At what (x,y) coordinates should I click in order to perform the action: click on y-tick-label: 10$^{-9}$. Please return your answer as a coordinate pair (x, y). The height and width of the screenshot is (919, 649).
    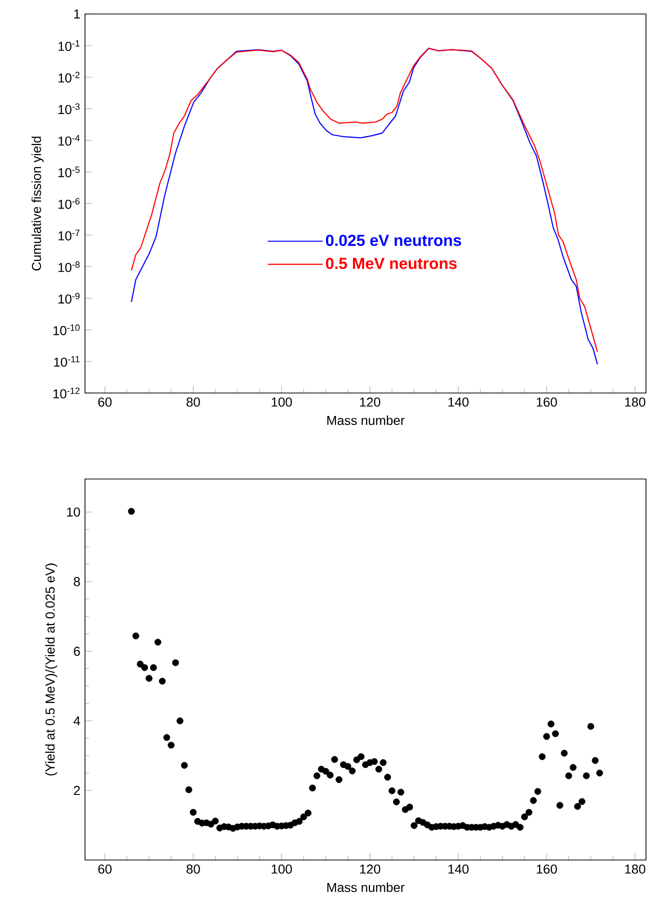
    Looking at the image, I should click on (69, 298).